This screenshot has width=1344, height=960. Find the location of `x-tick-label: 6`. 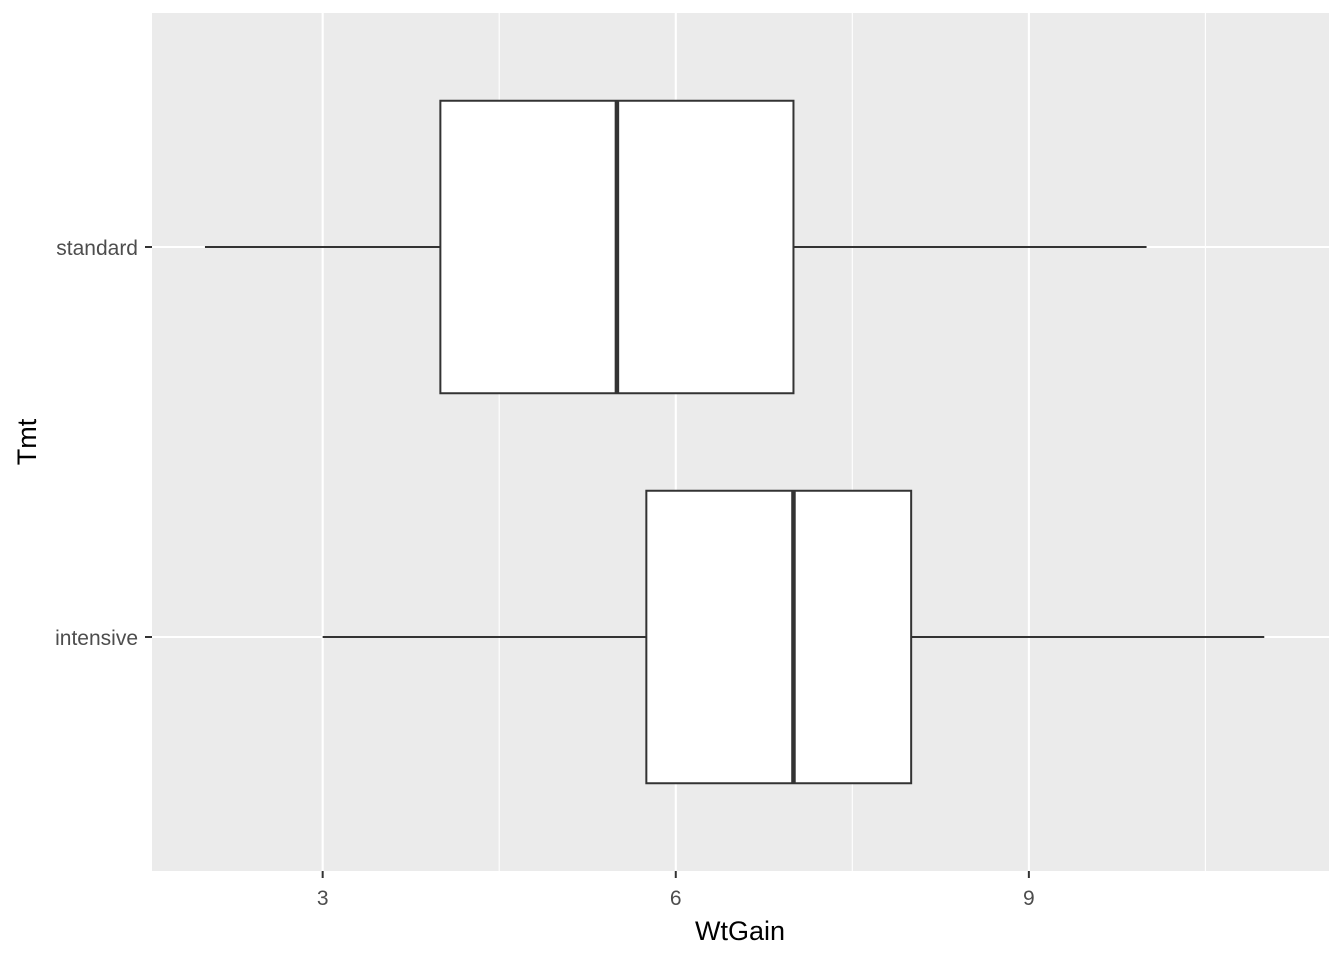

x-tick-label: 6 is located at coordinates (676, 898).